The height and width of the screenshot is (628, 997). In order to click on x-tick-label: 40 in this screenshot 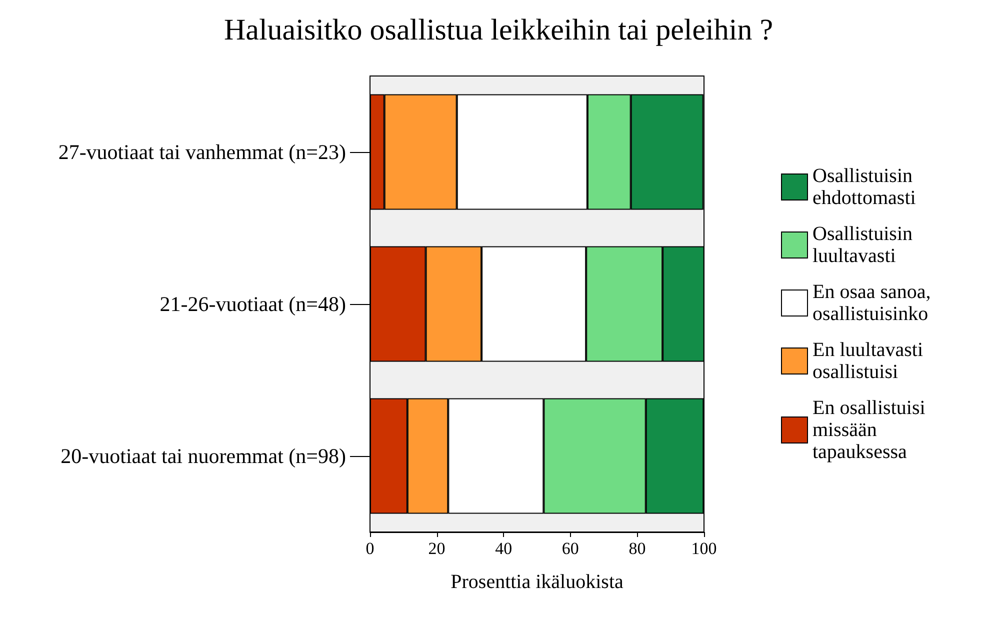, I will do `click(503, 548)`.